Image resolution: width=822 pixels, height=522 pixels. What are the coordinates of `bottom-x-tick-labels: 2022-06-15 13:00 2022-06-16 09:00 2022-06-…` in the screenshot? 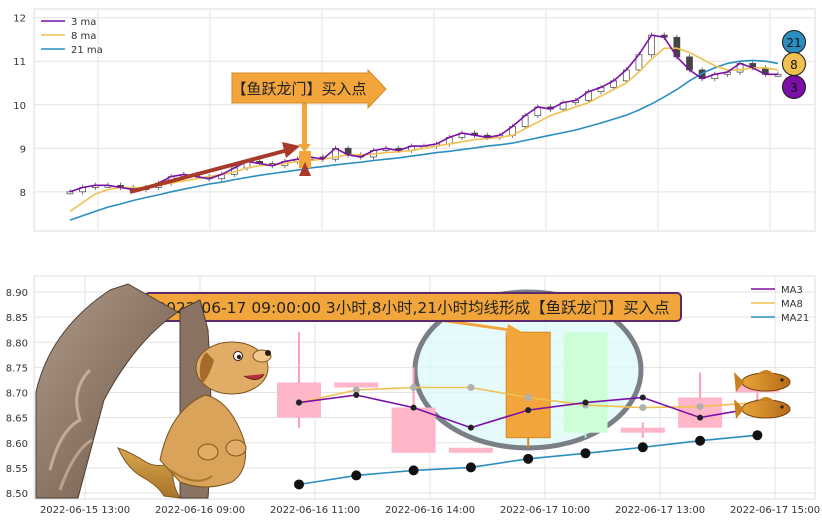 It's located at (430, 510).